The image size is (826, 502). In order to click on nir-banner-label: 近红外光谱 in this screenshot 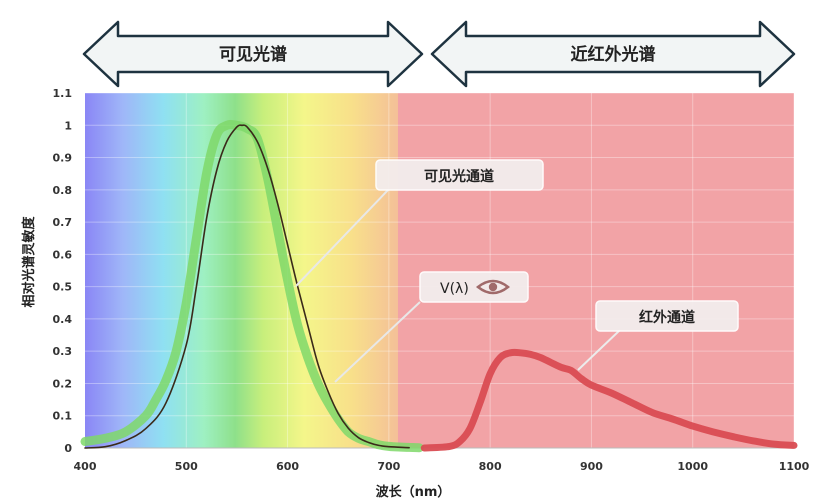, I will do `click(613, 54)`.